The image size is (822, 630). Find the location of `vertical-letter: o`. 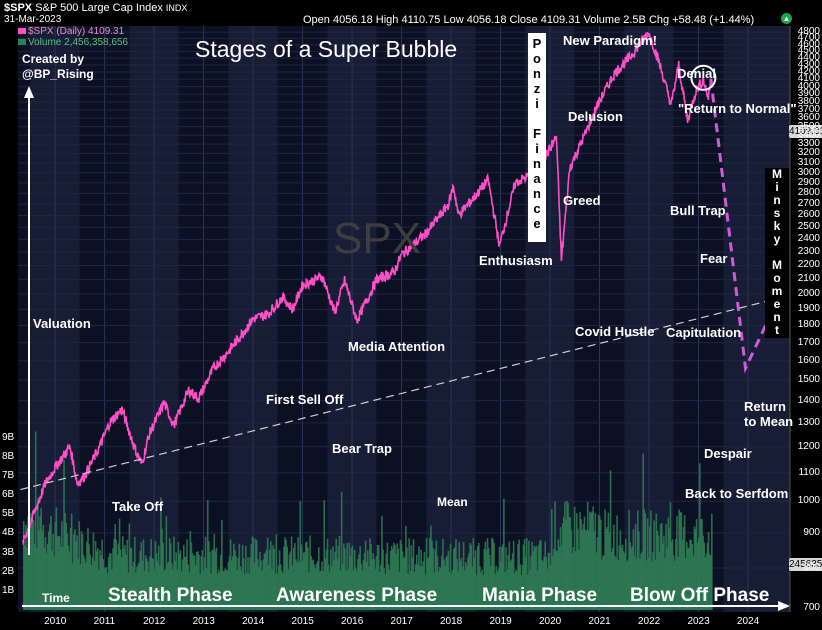

vertical-letter: o is located at coordinates (777, 278).